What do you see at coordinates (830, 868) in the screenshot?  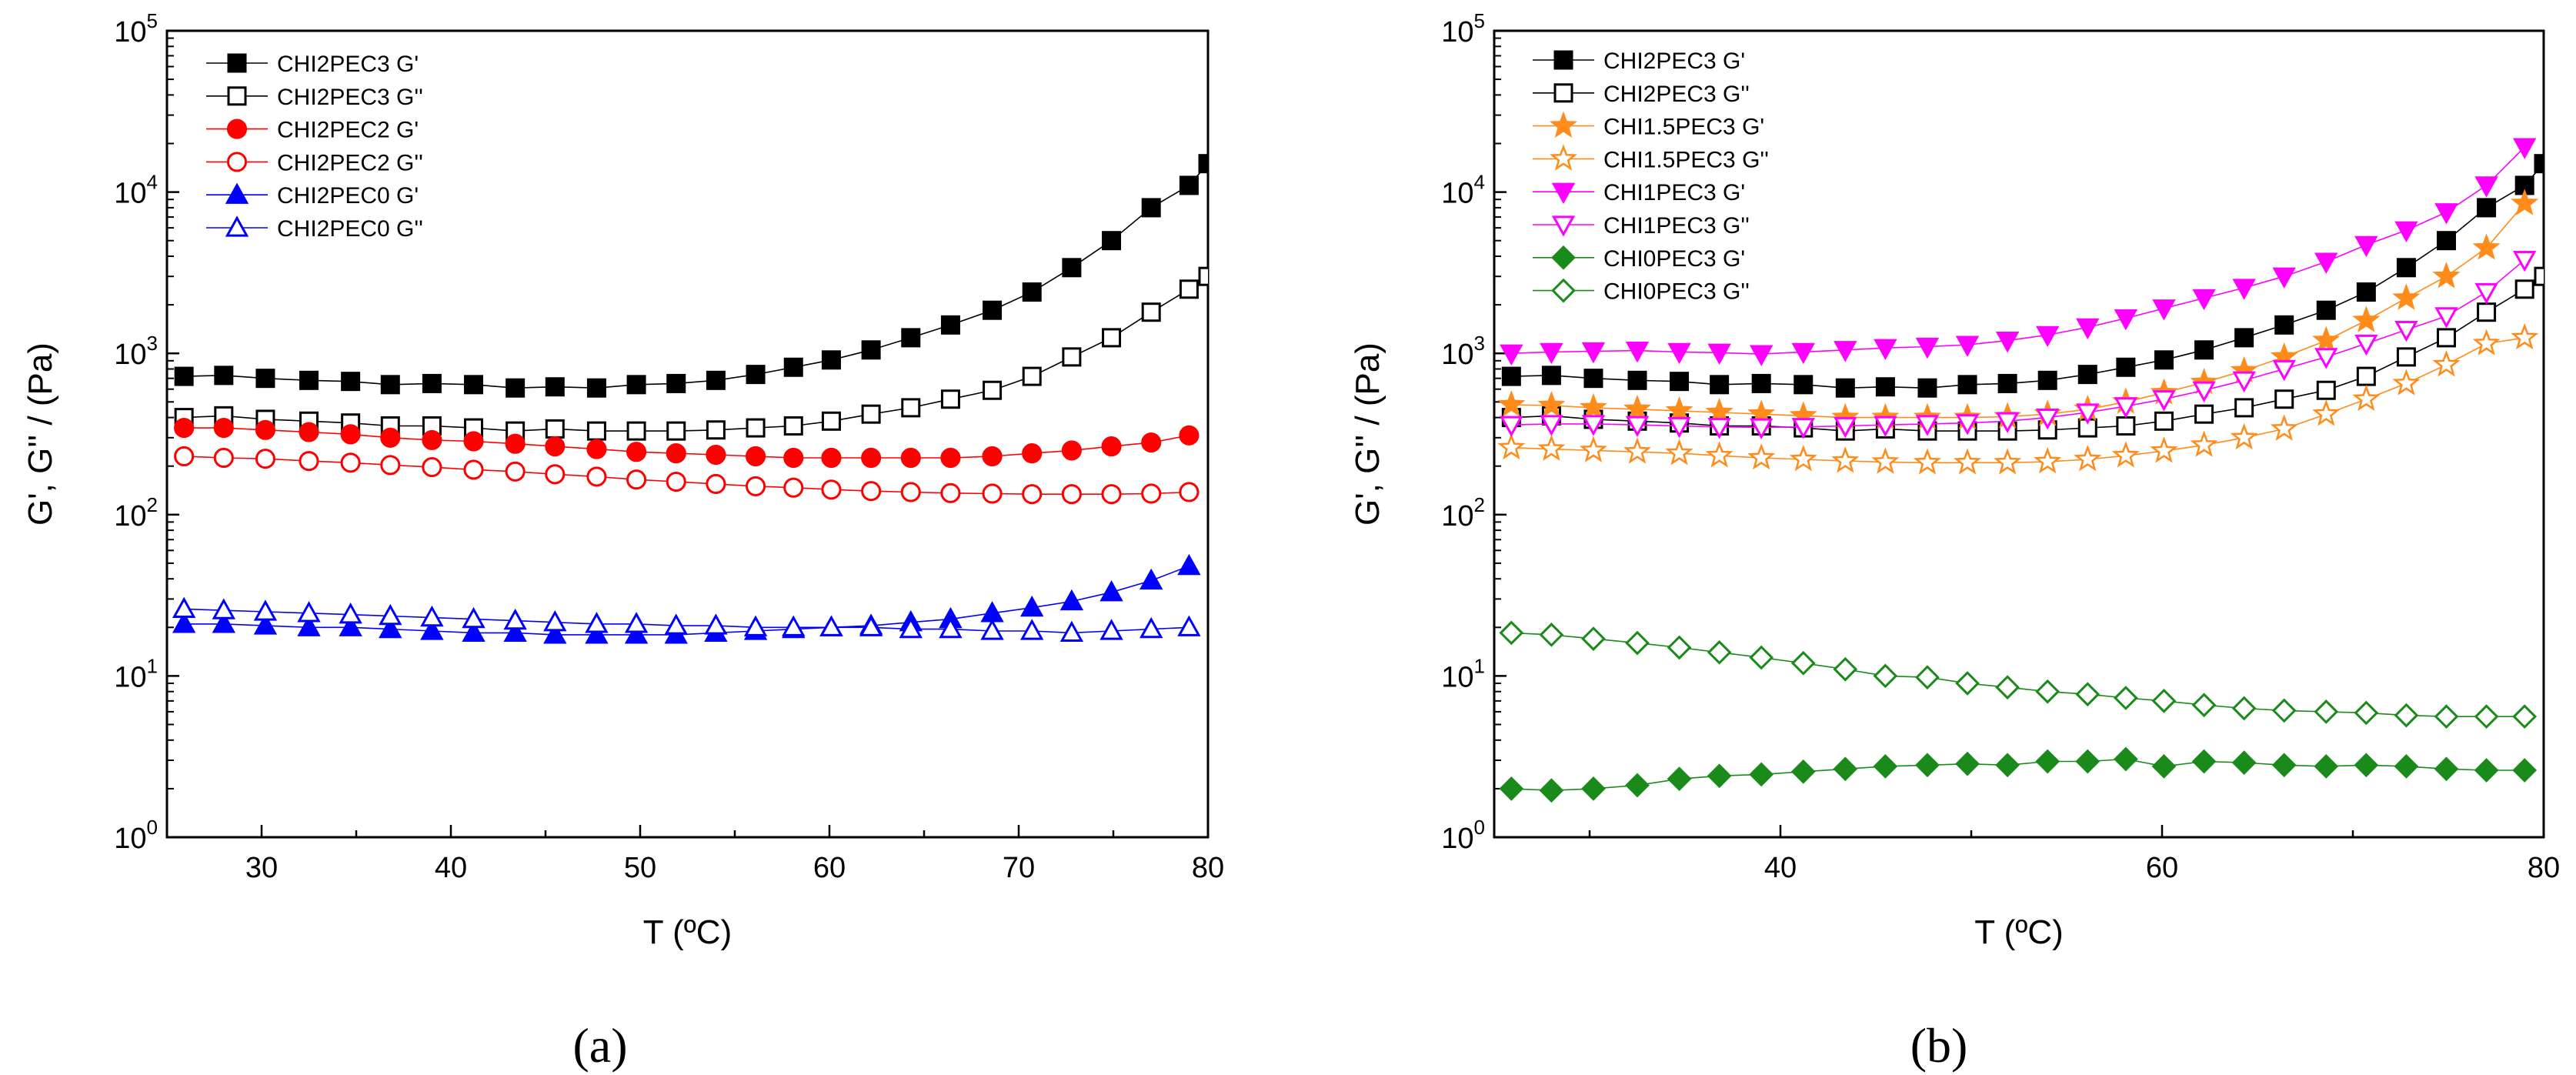 I see `x-tick-label: 60` at bounding box center [830, 868].